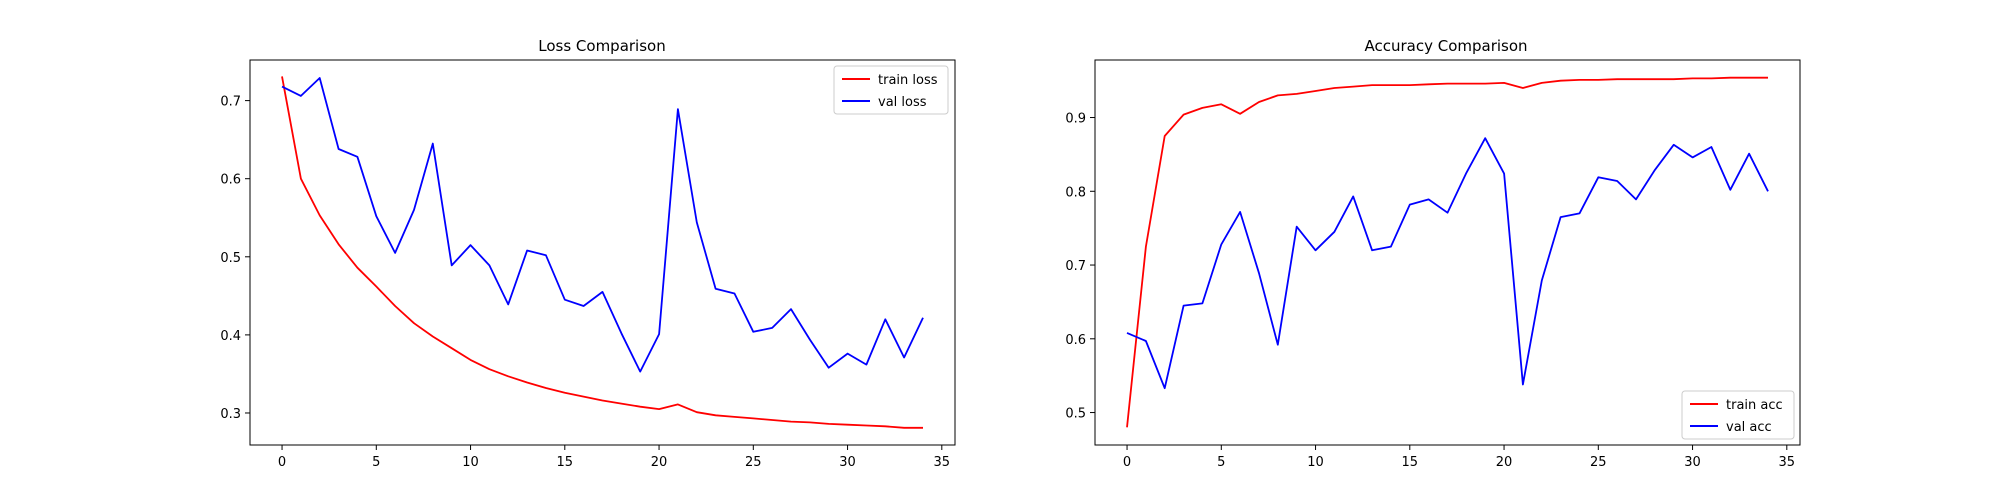 The height and width of the screenshot is (500, 2000). I want to click on y-tick-label: 0.3, so click(230, 414).